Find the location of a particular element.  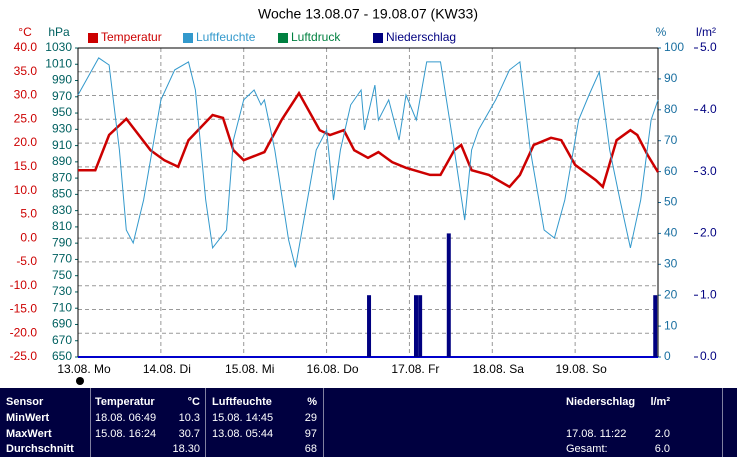

y3-tick-label: 930 is located at coordinates (62, 128).